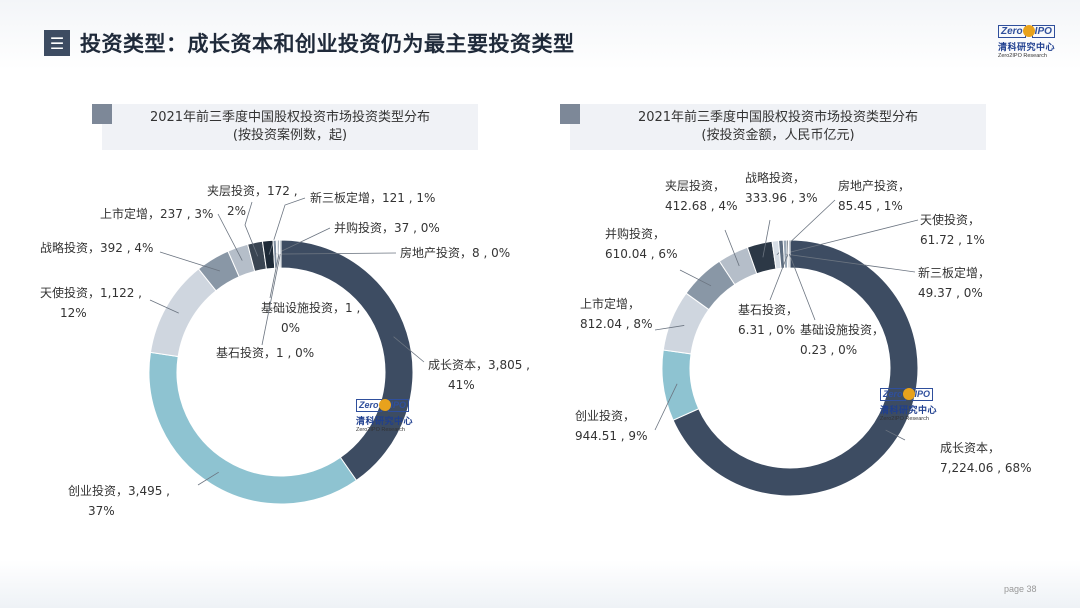 The image size is (1080, 608). What do you see at coordinates (101, 511) in the screenshot?
I see `data-label-left-1-1: 37%` at bounding box center [101, 511].